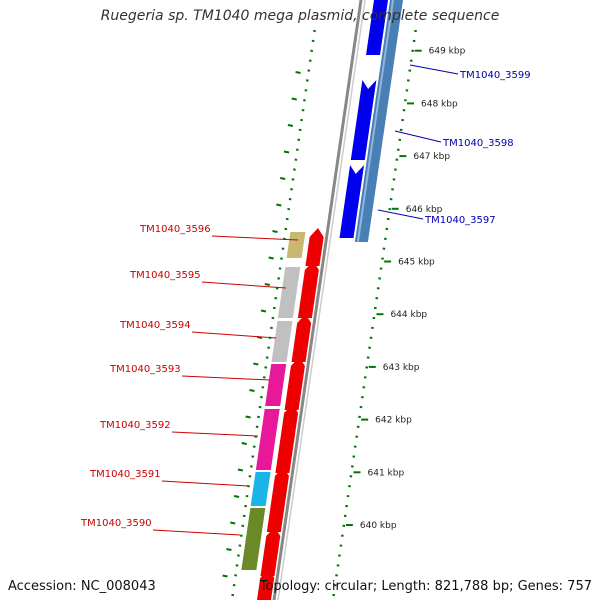 Image resolution: width=600 pixels, height=600 pixels. What do you see at coordinates (401, 368) in the screenshot?
I see `tick-label: 643 kbp` at bounding box center [401, 368].